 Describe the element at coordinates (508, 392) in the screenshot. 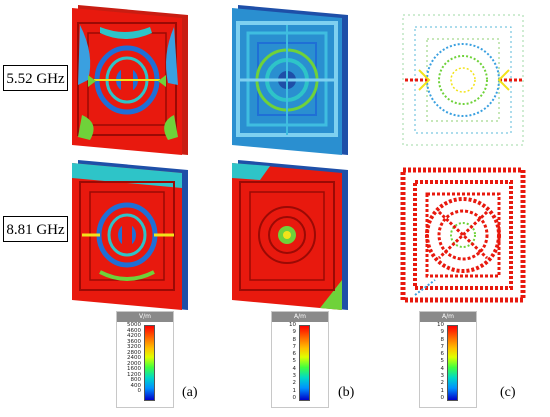

I see `subfigure-label-c: (c)` at that location.